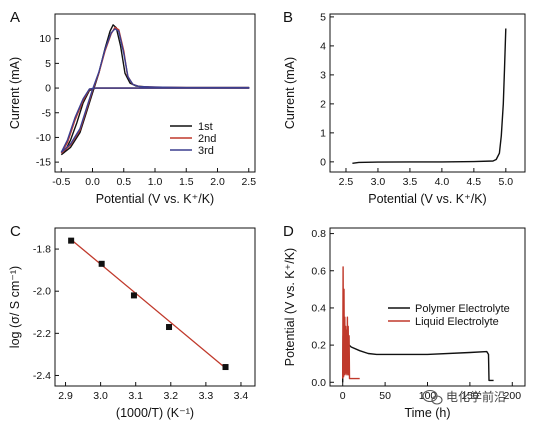 Image resolution: width=549 pixels, height=426 pixels. I want to click on x-tick-label: 1.5, so click(186, 182).